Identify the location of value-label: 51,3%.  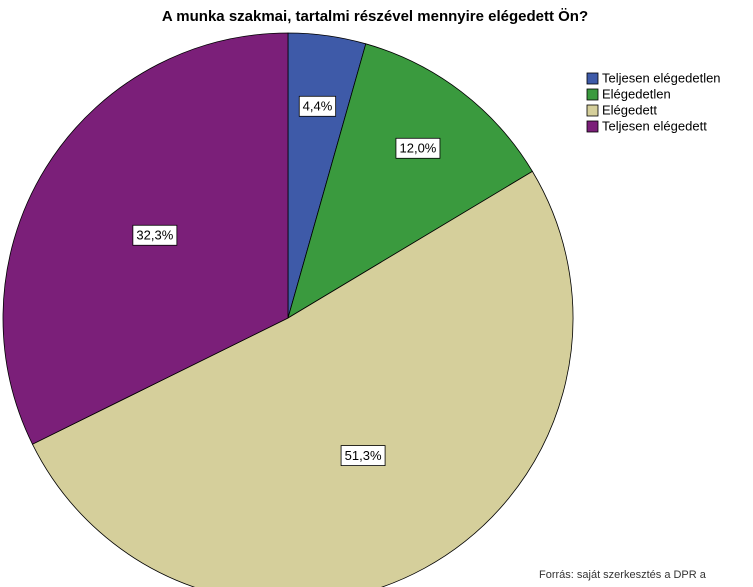
(363, 455).